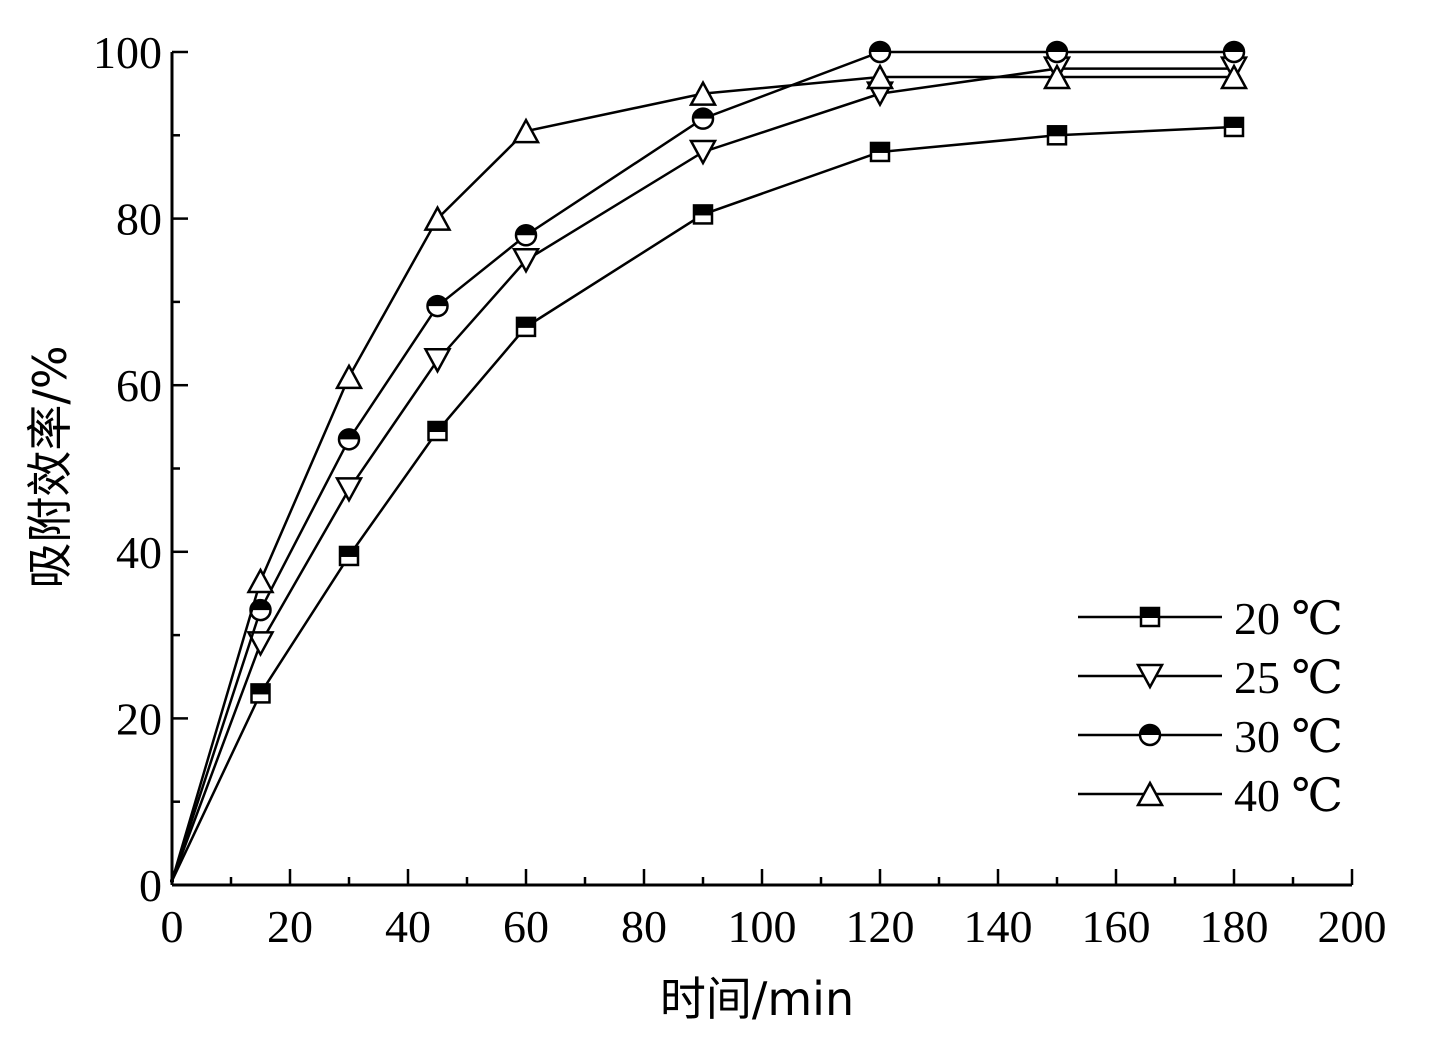 The height and width of the screenshot is (1039, 1441). What do you see at coordinates (1288, 795) in the screenshot?
I see `legend-label: 40 ℃` at bounding box center [1288, 795].